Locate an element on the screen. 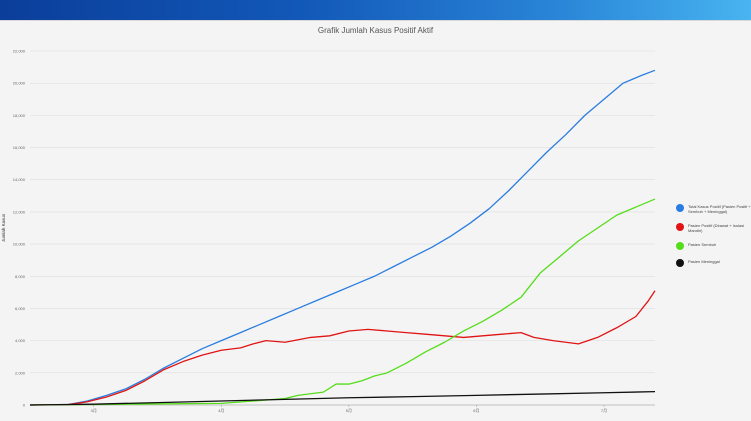 The image size is (751, 421). legend-label: Pasien Sembuh is located at coordinates (702, 244).